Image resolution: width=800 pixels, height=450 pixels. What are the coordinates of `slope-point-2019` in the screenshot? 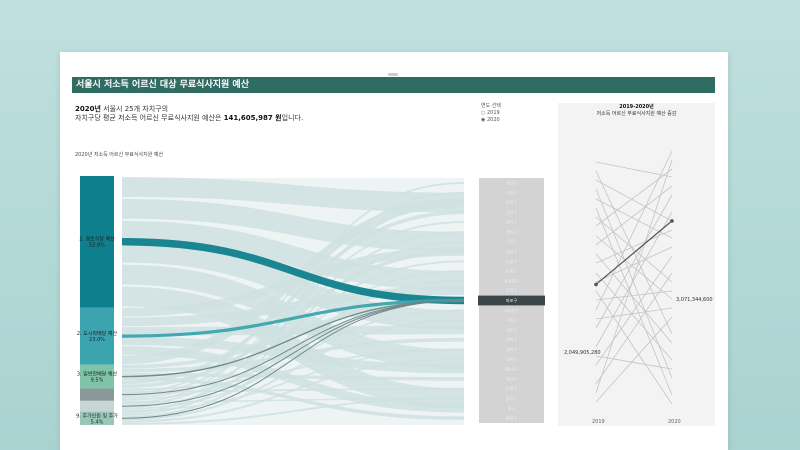 It's located at (596, 284).